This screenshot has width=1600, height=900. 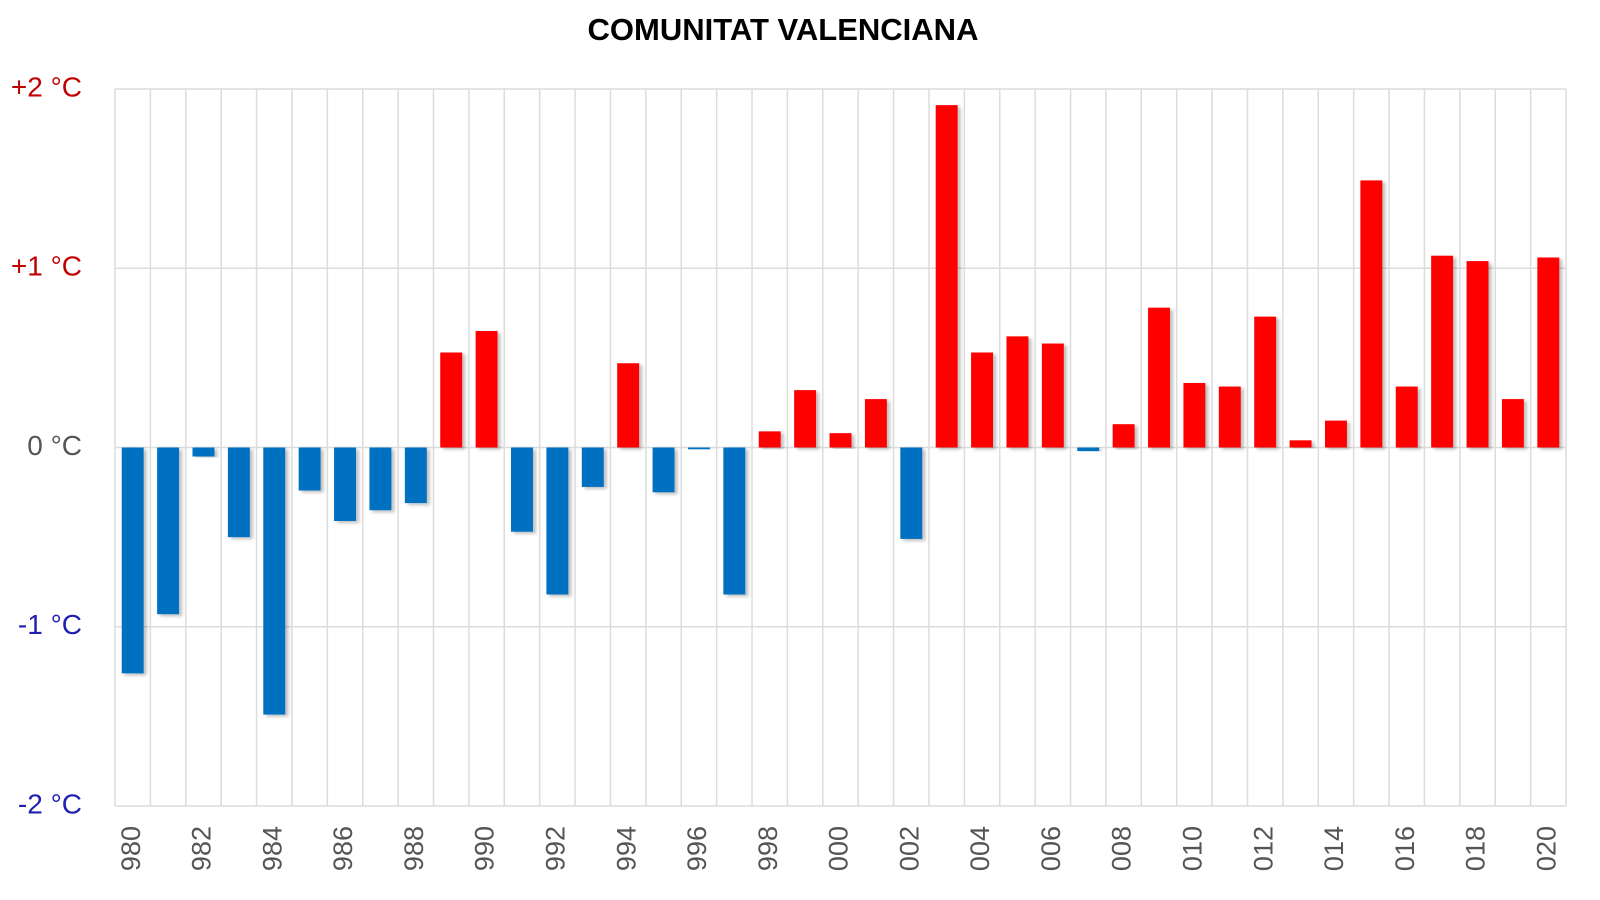 I want to click on x-tick-label: 980, so click(x=131, y=848).